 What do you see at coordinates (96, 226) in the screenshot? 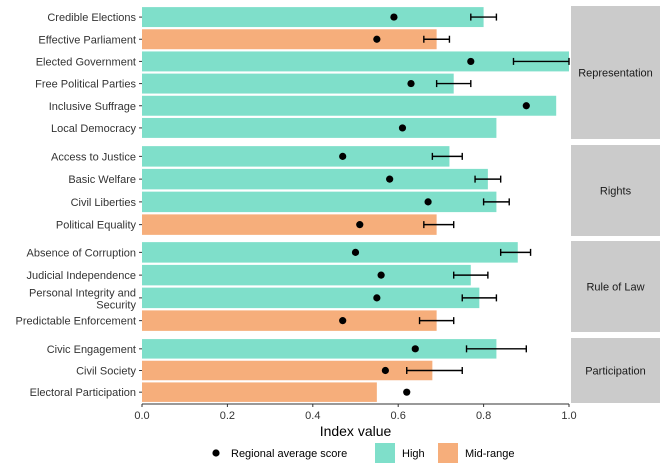
I see `y-tick-label: Political Equality` at bounding box center [96, 226].